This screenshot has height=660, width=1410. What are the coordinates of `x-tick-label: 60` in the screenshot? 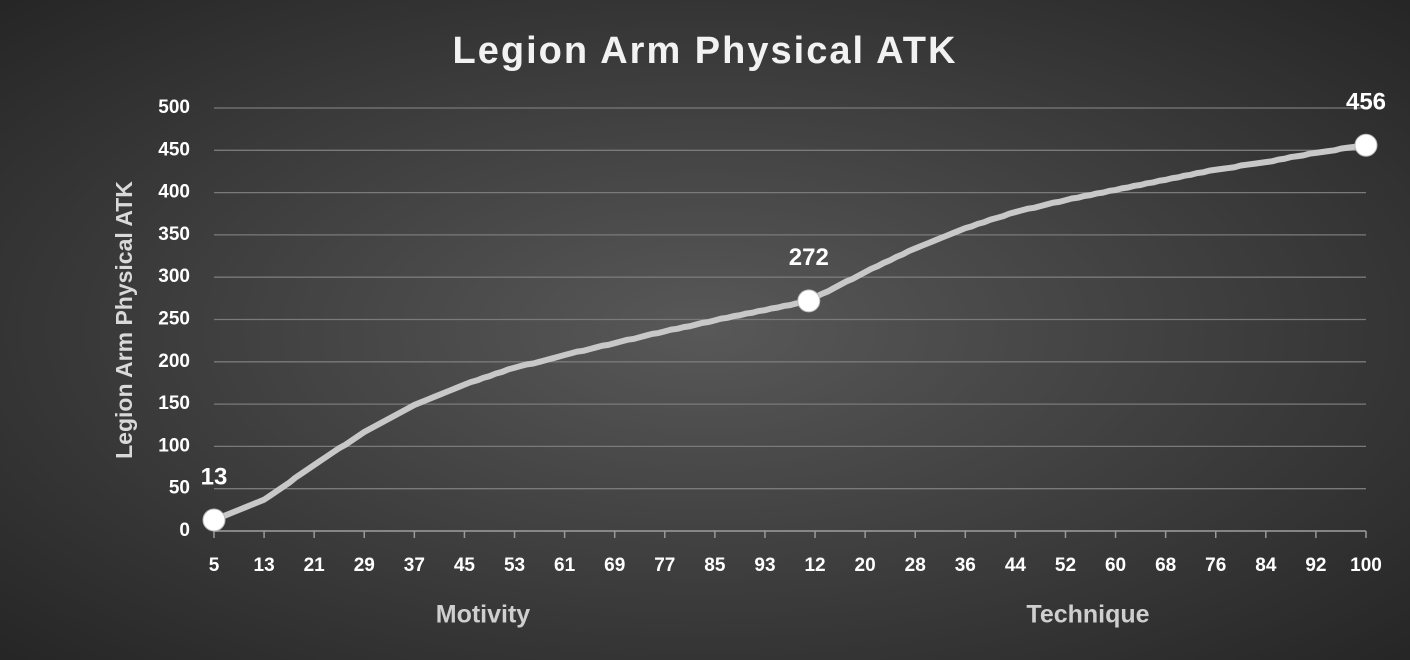 It's located at (1115, 565).